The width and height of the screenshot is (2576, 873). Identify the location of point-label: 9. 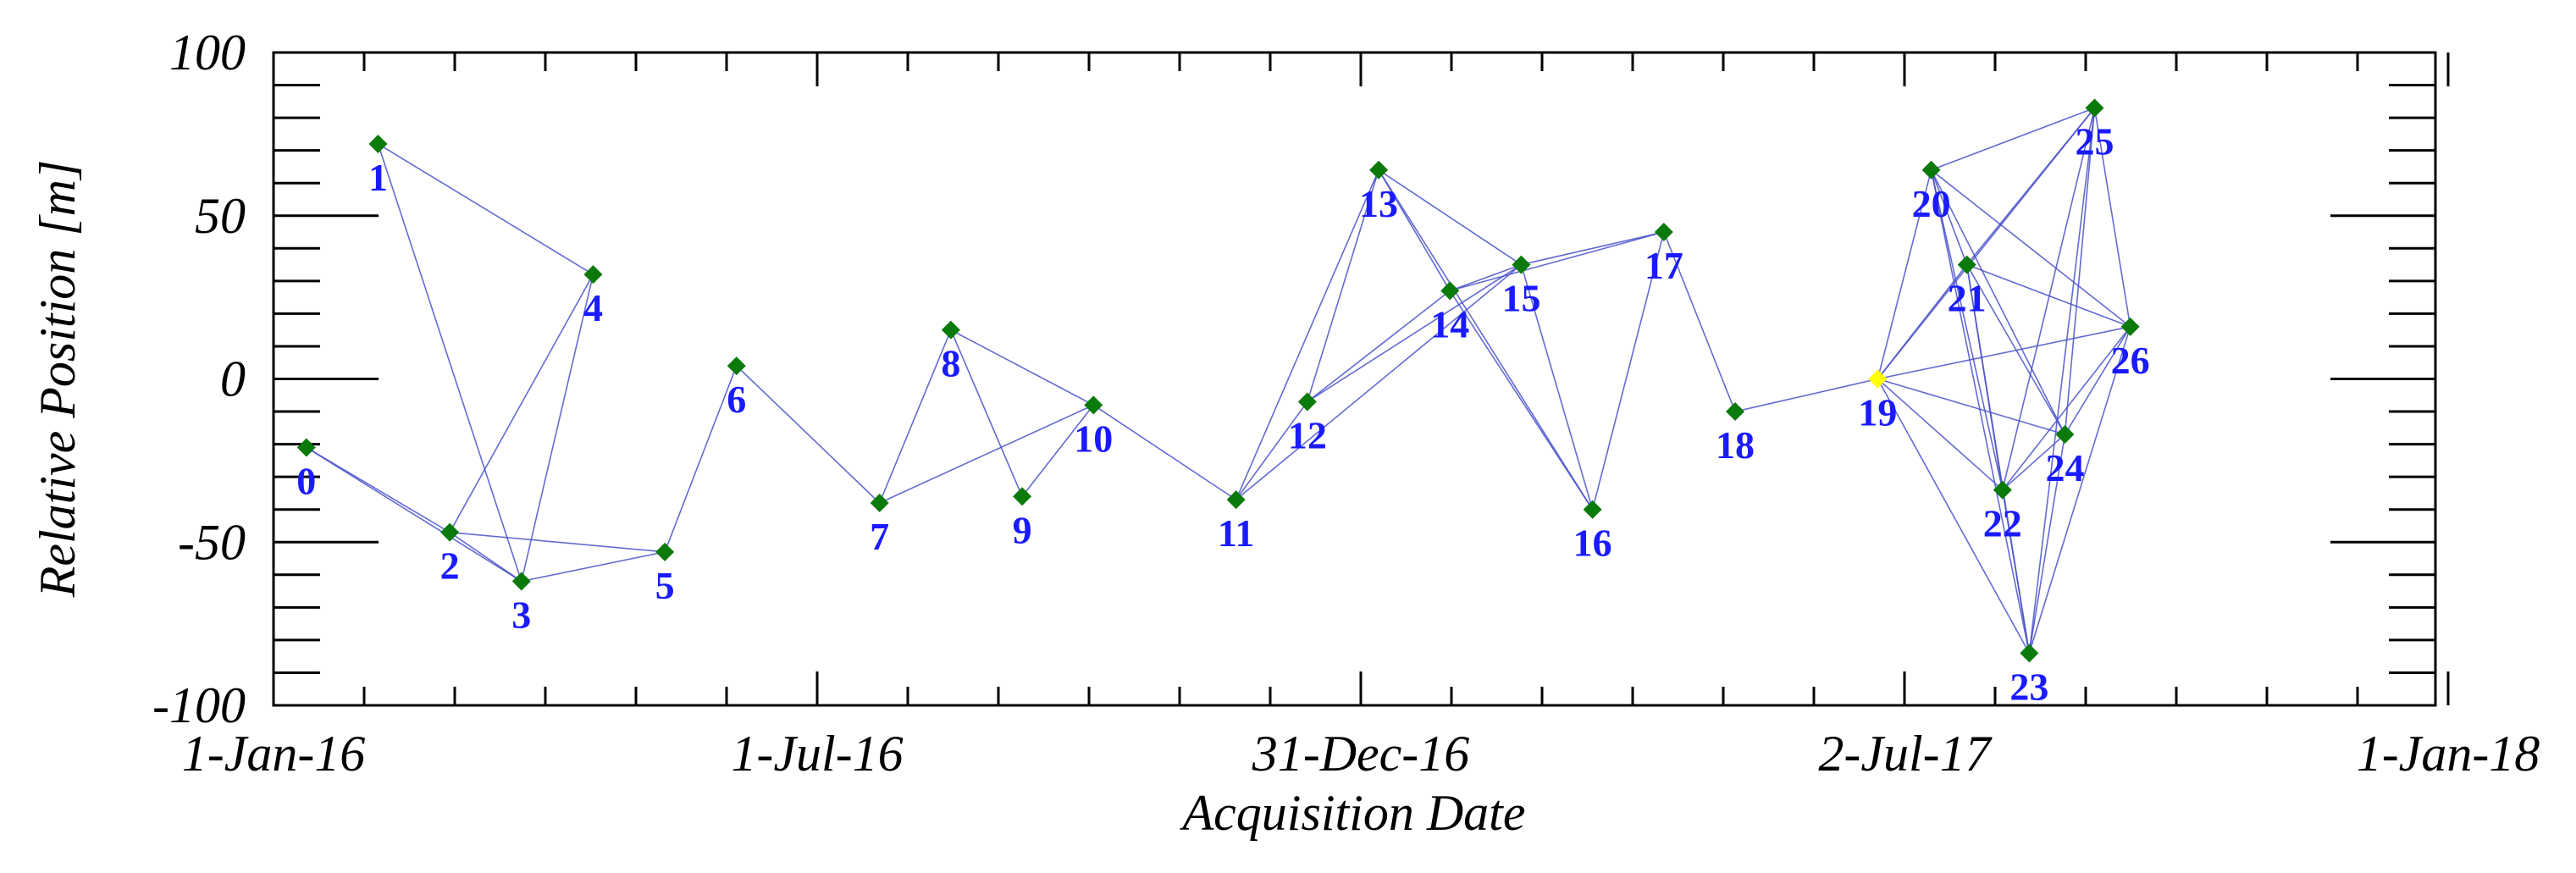
(1022, 529).